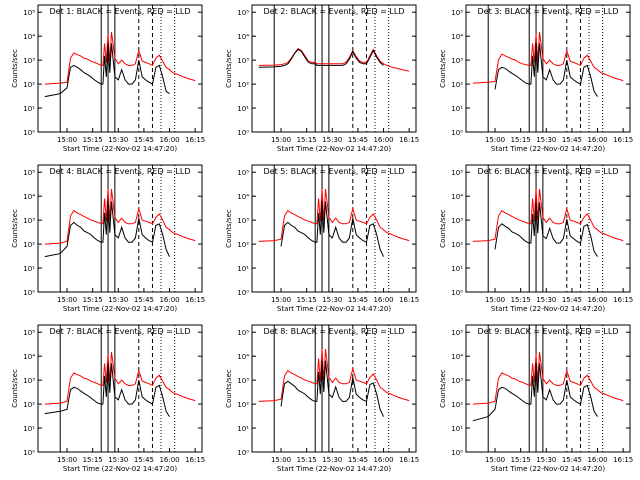  Describe the element at coordinates (334, 331) in the screenshot. I see `panel-title: Det 8: BLACK = Events, RED = LLD` at that location.